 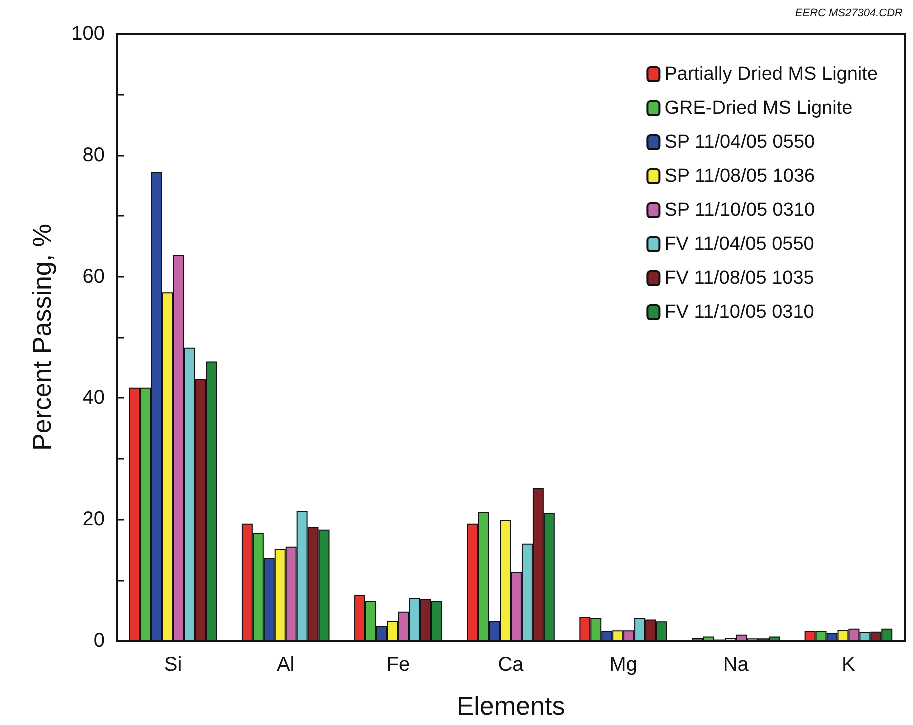 What do you see at coordinates (42, 337) in the screenshot?
I see `y-axis-title: Percent Passing, %` at bounding box center [42, 337].